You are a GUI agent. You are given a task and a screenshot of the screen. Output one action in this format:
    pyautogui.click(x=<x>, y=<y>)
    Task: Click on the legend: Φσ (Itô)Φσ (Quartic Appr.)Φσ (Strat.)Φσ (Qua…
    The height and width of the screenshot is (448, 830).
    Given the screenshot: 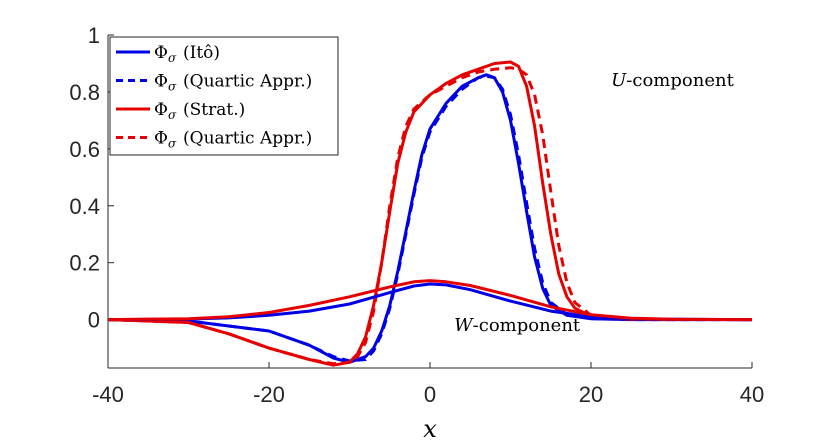 What is the action you would take?
    pyautogui.click(x=224, y=96)
    